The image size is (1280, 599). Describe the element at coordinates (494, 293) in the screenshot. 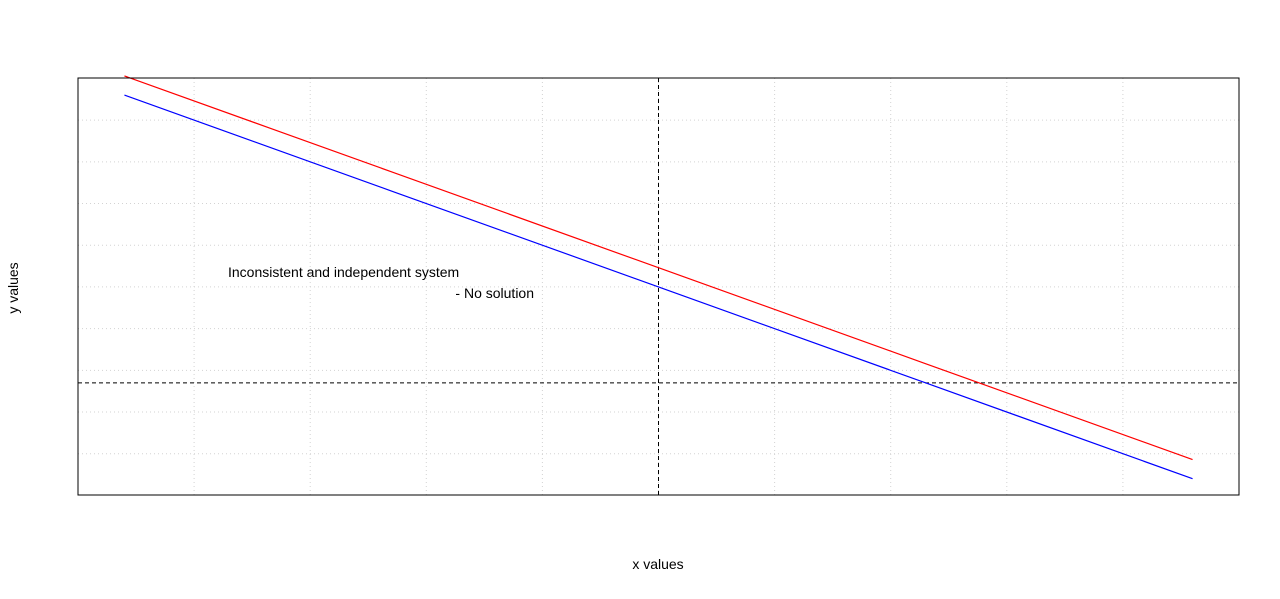

I see `annotation: - No solution` at that location.